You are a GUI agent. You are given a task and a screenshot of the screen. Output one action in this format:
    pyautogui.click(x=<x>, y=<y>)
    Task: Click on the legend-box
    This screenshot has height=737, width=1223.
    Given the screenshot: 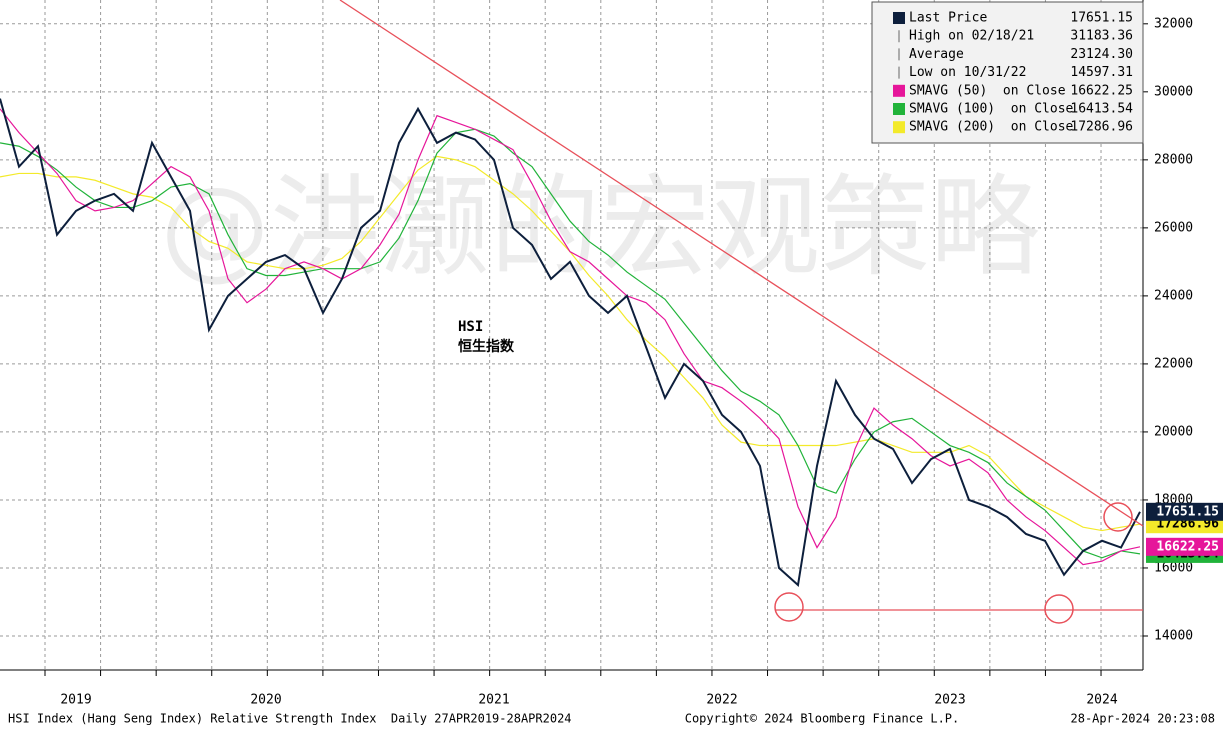 What is the action you would take?
    pyautogui.click(x=1007, y=72)
    